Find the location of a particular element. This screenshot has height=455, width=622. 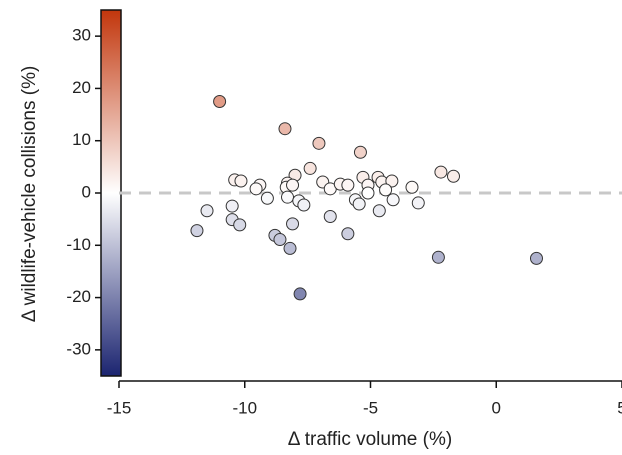

y-tick-label: 0 is located at coordinates (86, 191).